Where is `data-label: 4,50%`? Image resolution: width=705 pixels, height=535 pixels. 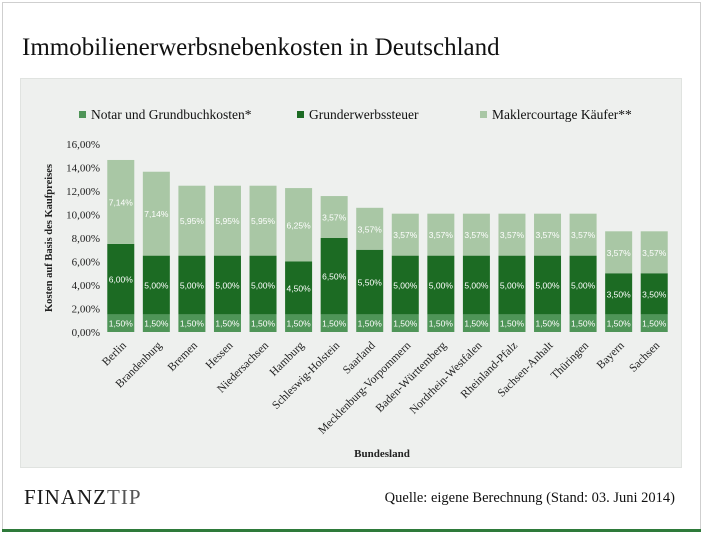
data-label: 4,50% is located at coordinates (299, 288).